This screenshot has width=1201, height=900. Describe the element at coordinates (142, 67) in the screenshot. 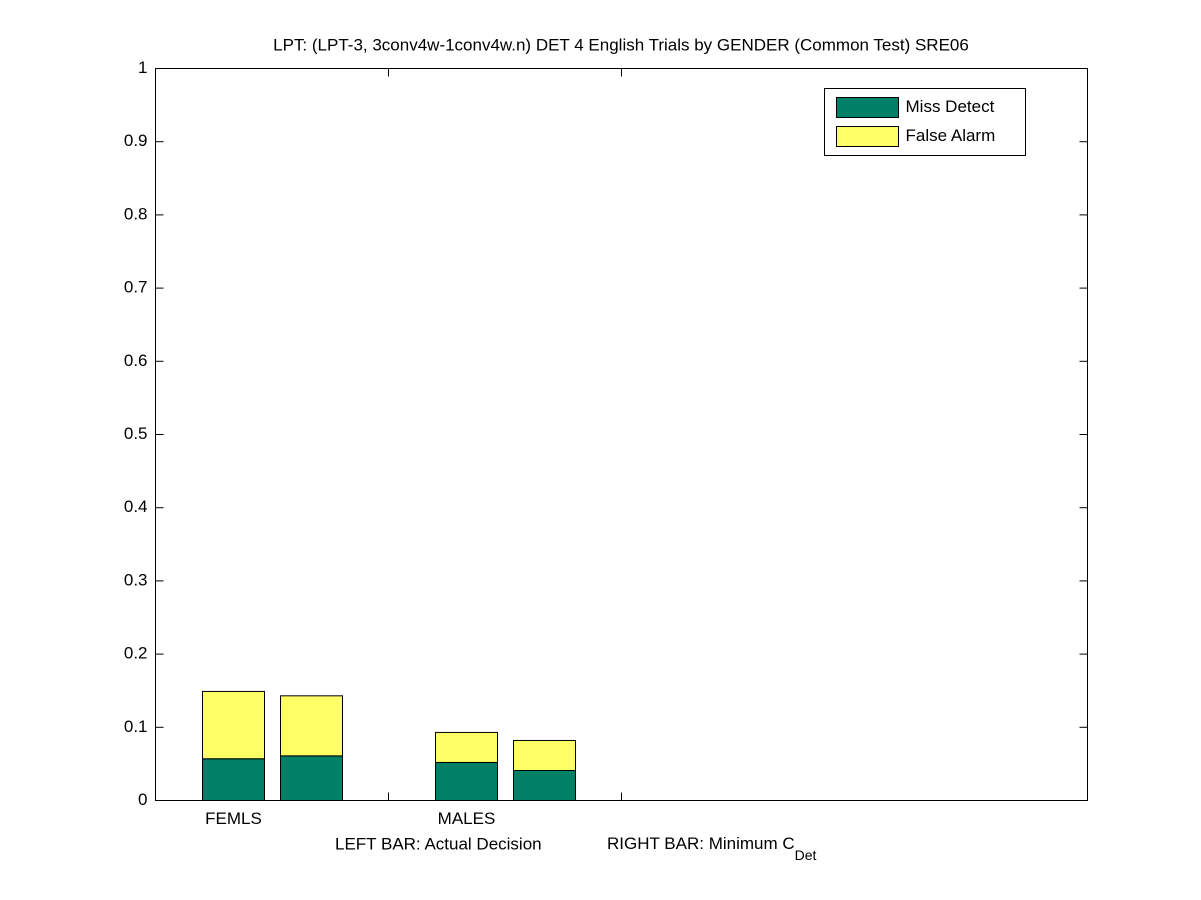

I see `y-tick-label: 1` at that location.